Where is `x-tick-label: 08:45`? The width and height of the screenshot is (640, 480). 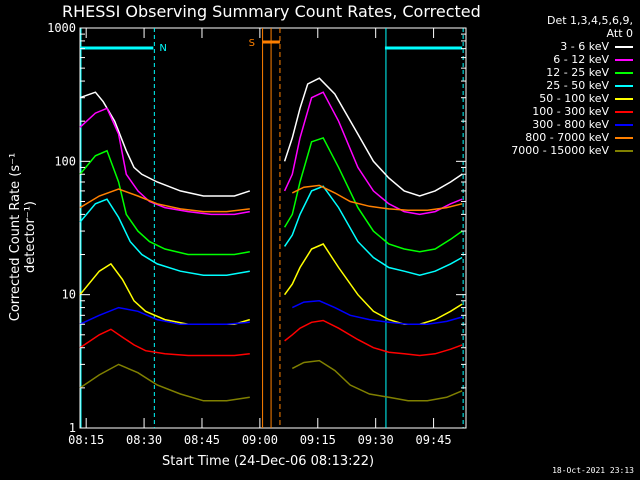
x-tick-label: 08:45 is located at coordinates (202, 440).